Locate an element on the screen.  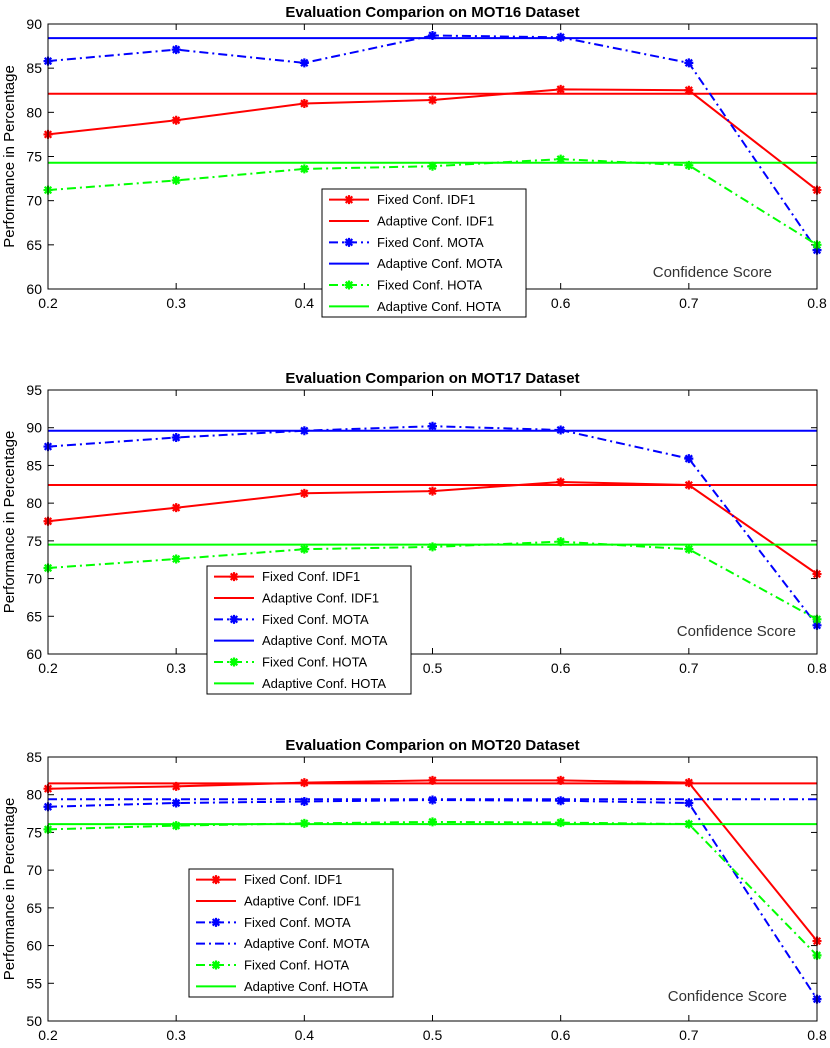
legend-label: Fixed Conf. HOTA is located at coordinates (430, 285).